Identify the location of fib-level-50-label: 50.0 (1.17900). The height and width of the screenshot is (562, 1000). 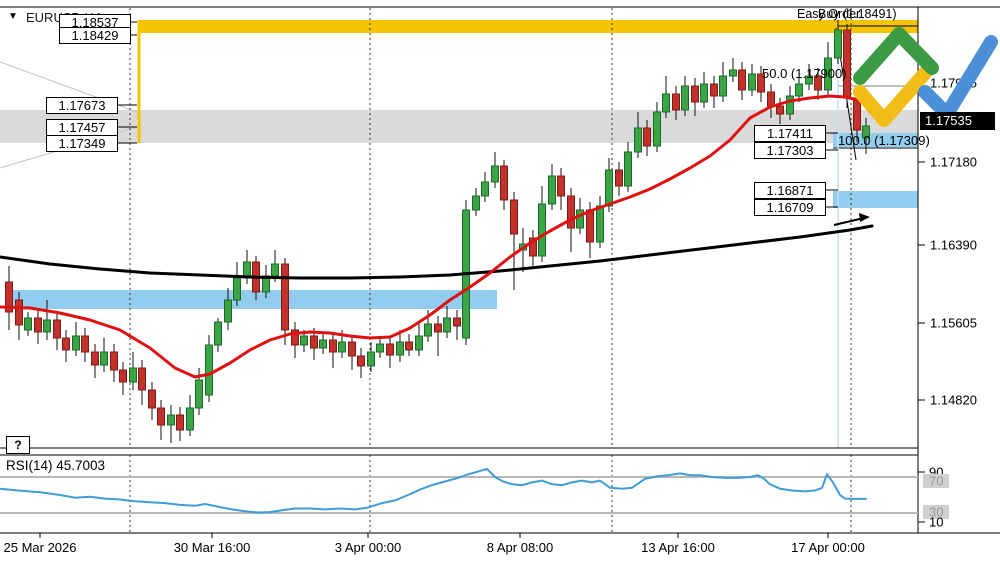
(804, 73).